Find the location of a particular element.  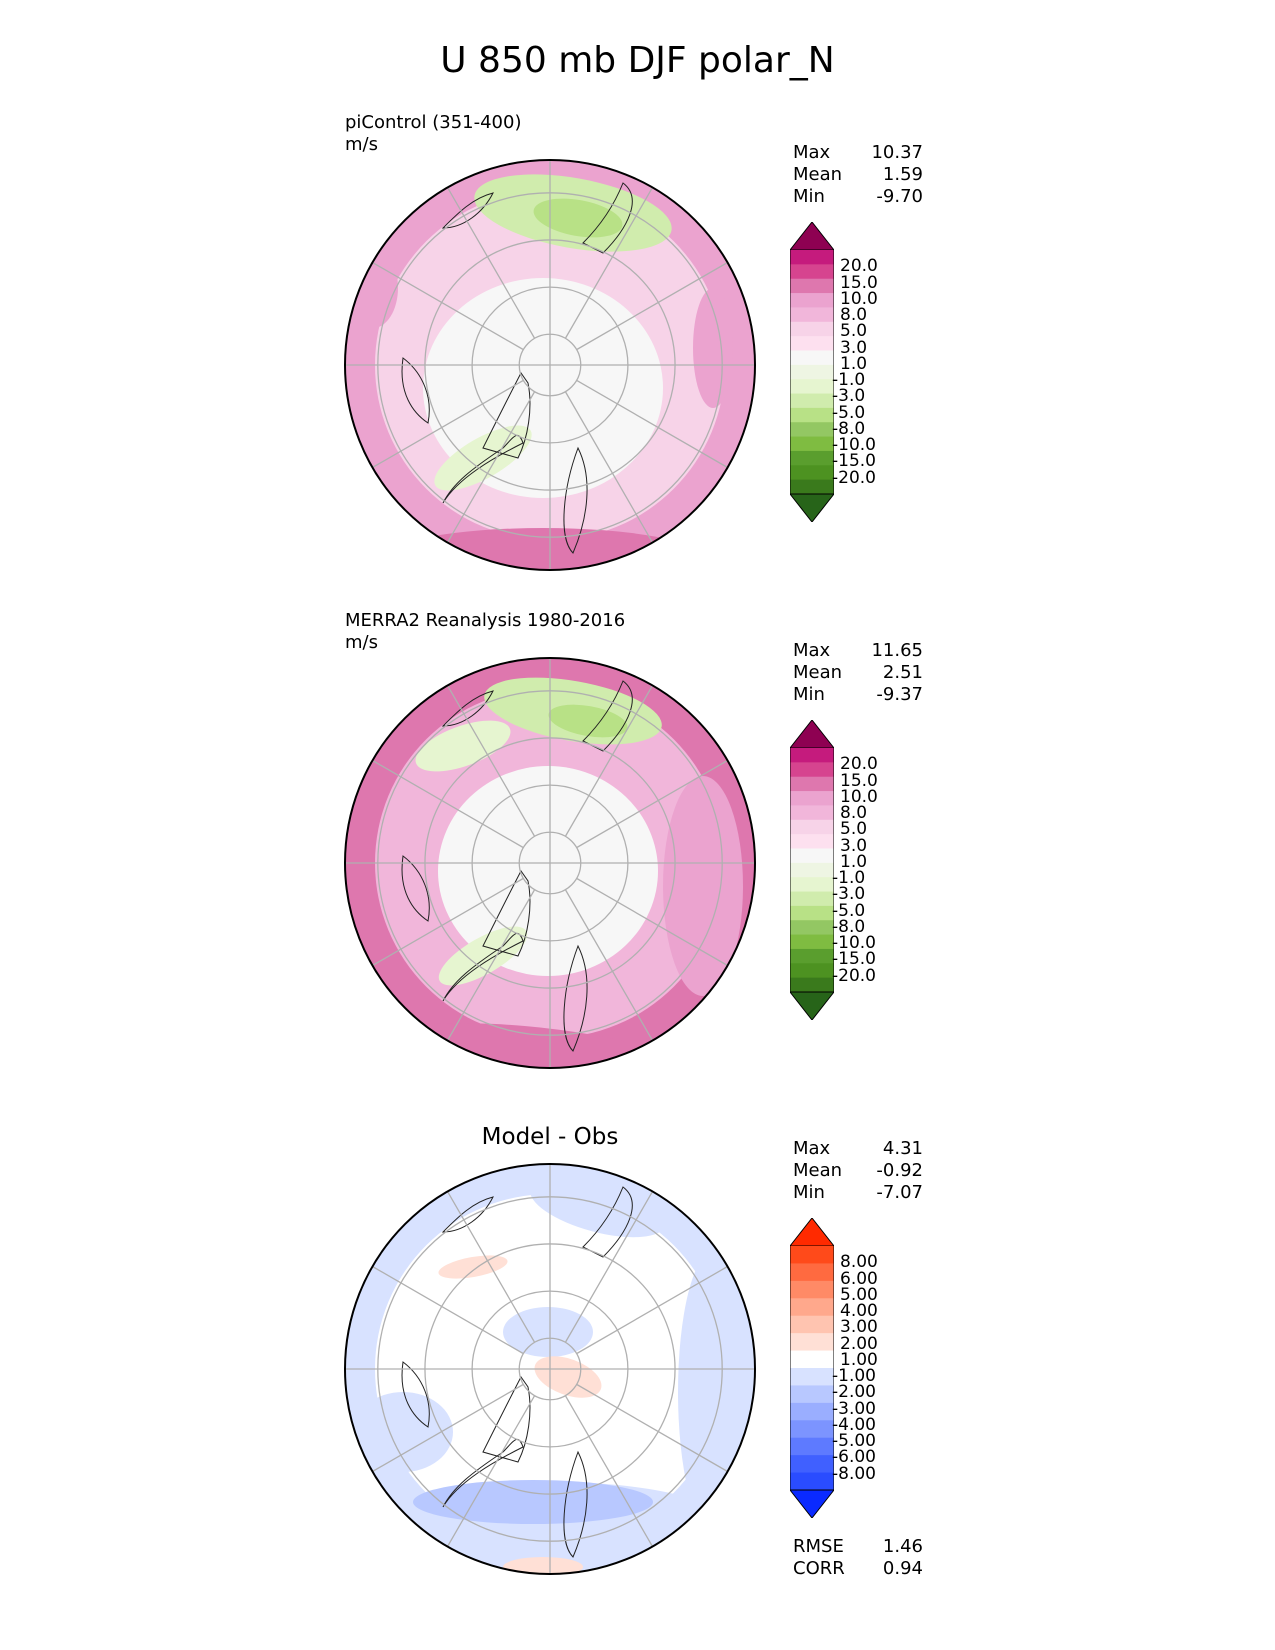

colorbar-tick-label: 3.0 is located at coordinates (854, 845).